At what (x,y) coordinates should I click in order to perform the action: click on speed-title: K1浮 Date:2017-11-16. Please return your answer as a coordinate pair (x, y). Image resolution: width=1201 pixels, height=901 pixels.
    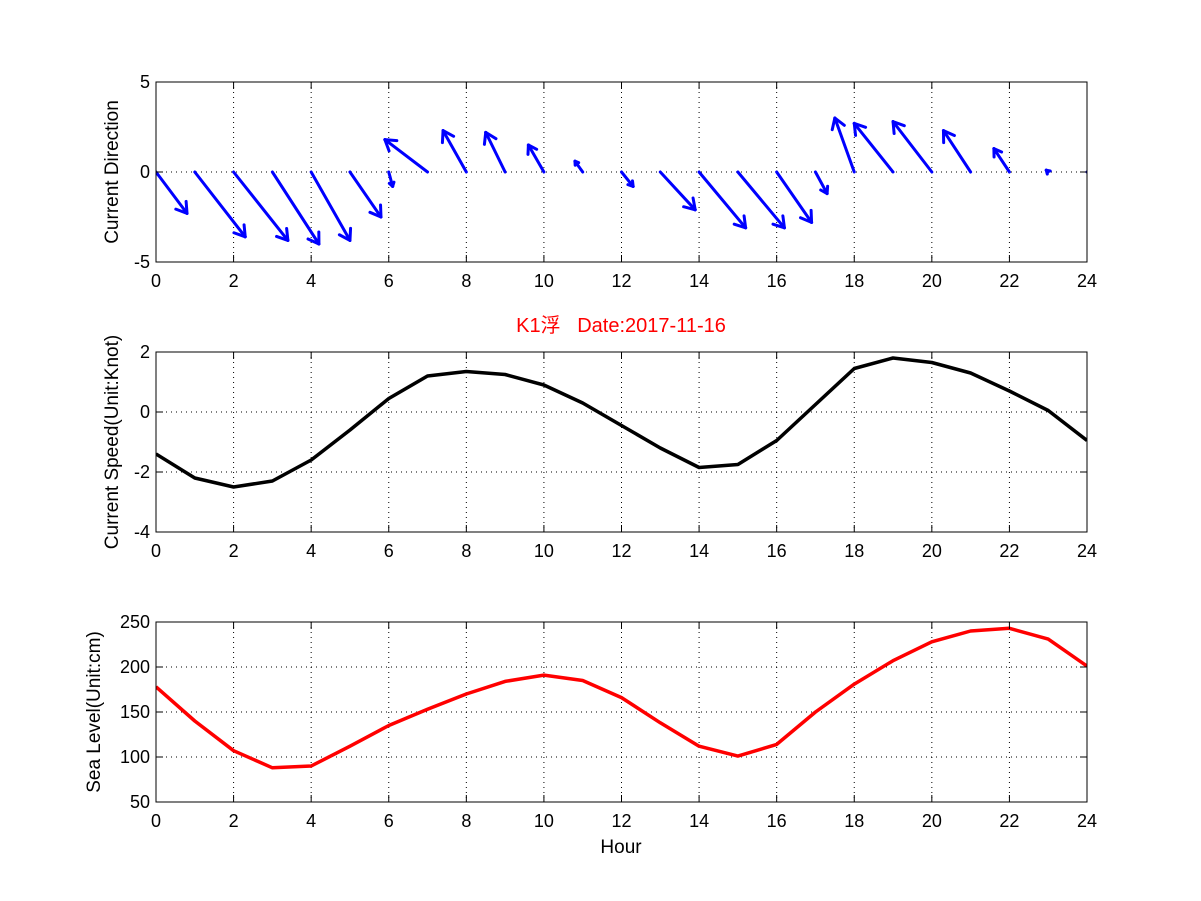
    Looking at the image, I should click on (621, 325).